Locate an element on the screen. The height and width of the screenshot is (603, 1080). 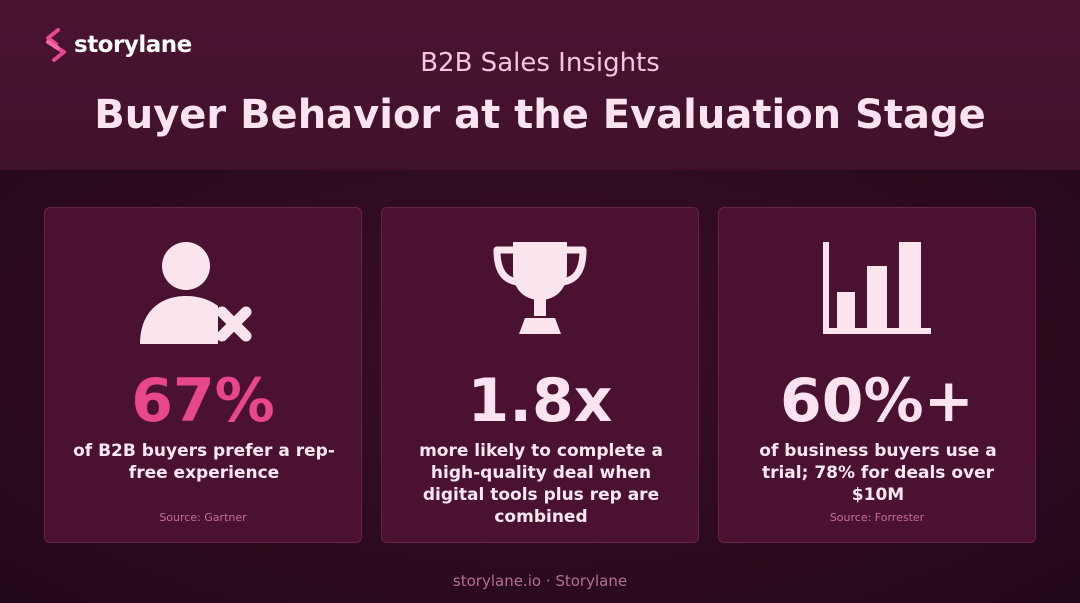
stat-source: Source: Forrester is located at coordinates (877, 517).